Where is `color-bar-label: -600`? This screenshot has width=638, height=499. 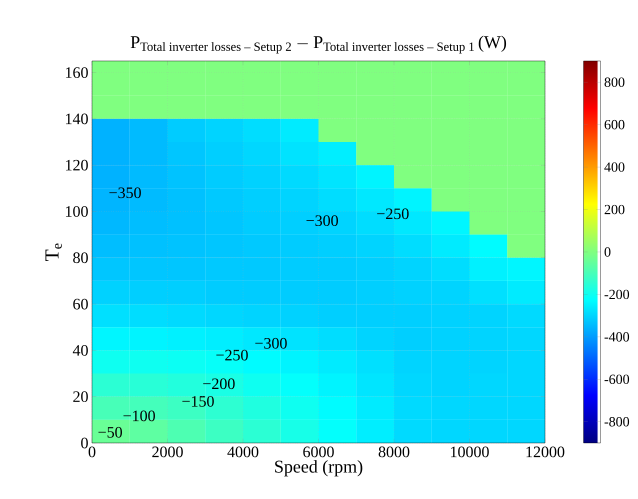 color-bar-label: -600 is located at coordinates (617, 379).